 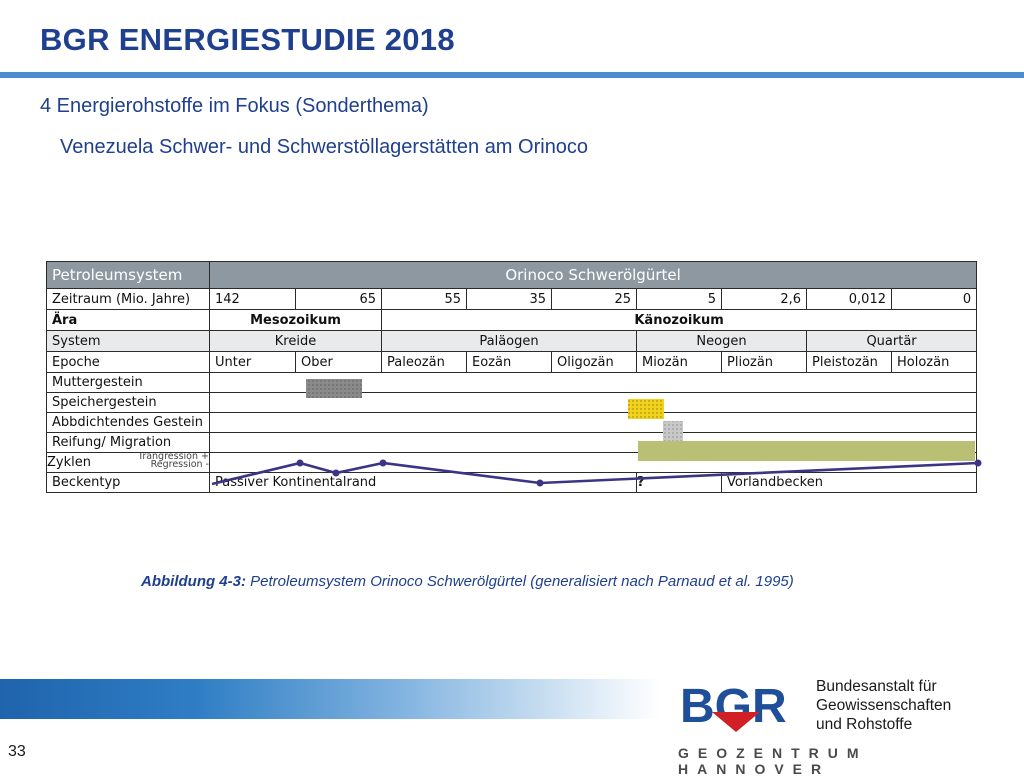 What do you see at coordinates (739, 705) in the screenshot?
I see `bgr-logo: BGR` at bounding box center [739, 705].